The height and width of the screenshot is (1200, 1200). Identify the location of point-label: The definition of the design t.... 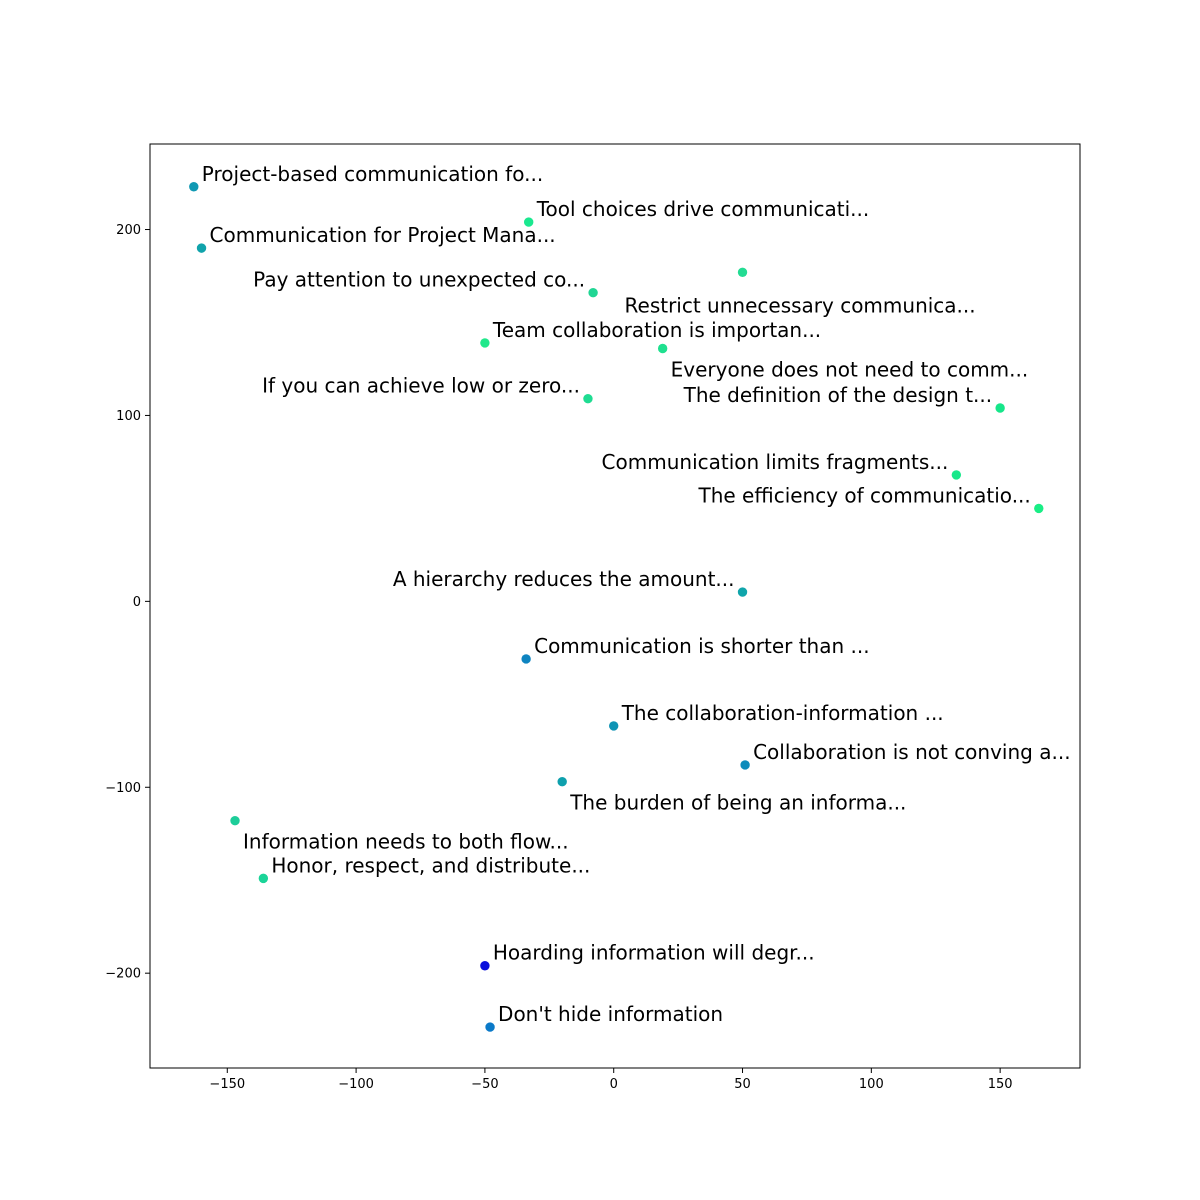
(838, 395).